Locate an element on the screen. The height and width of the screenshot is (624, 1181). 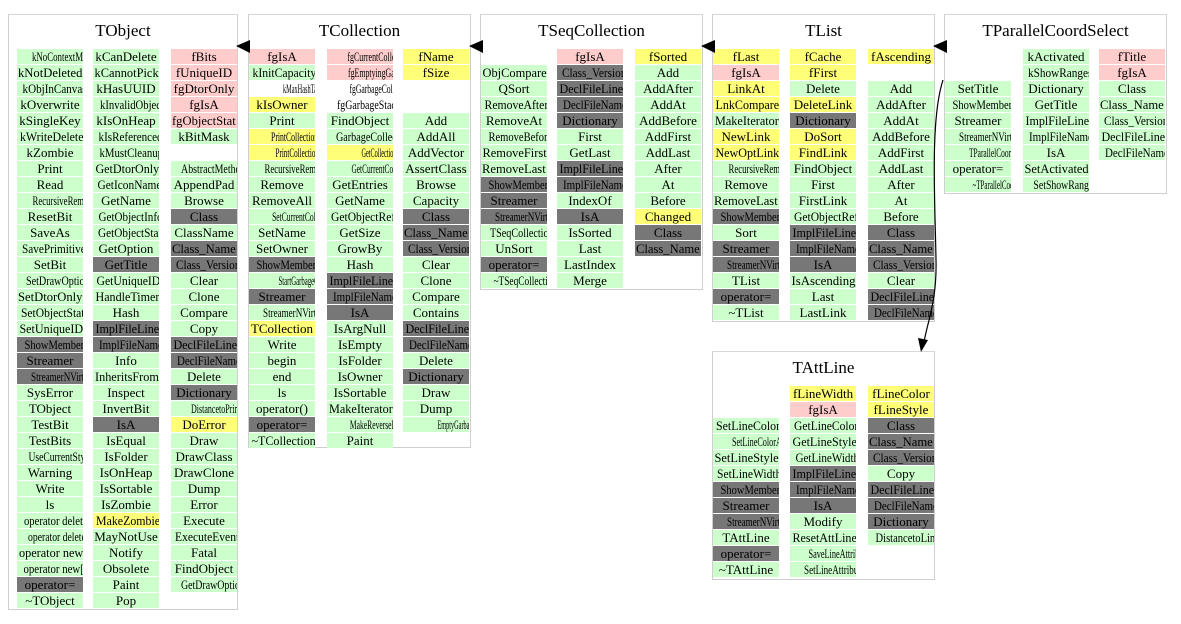
class-member: kZombie is located at coordinates (50, 152).